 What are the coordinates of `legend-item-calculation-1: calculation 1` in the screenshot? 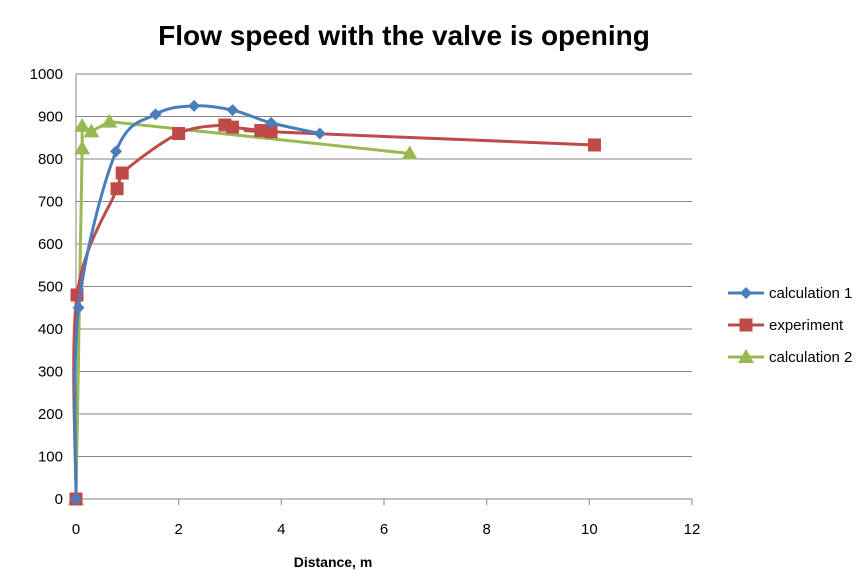 It's located at (790, 293).